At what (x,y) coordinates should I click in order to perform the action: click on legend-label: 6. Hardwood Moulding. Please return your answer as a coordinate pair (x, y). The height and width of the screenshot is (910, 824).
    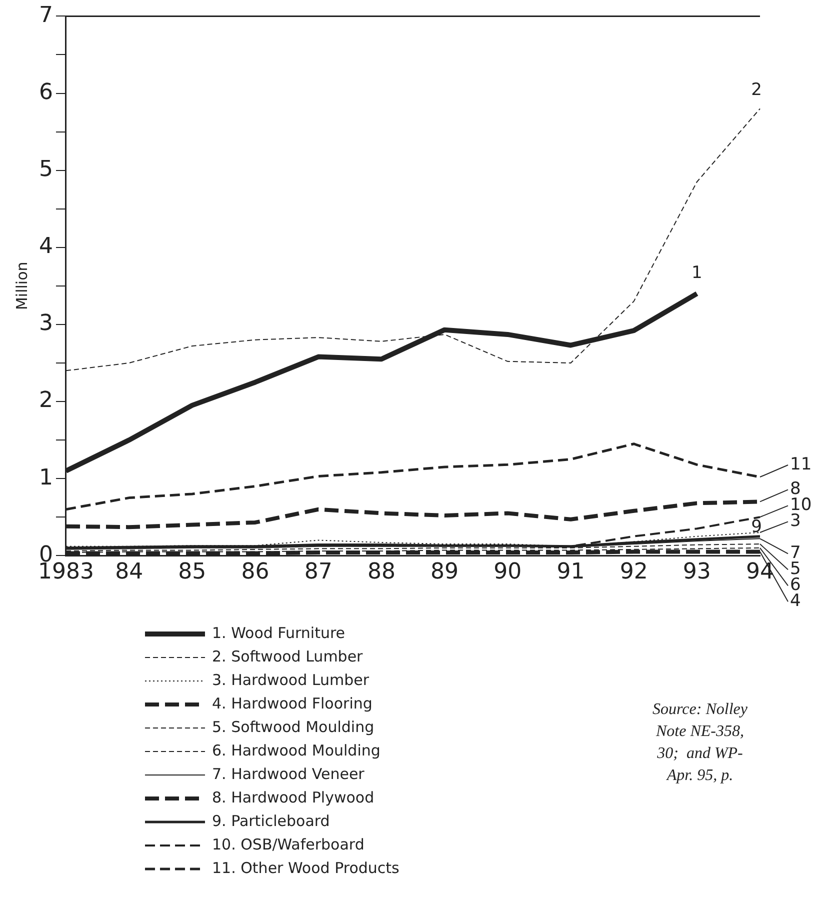
    Looking at the image, I should click on (296, 750).